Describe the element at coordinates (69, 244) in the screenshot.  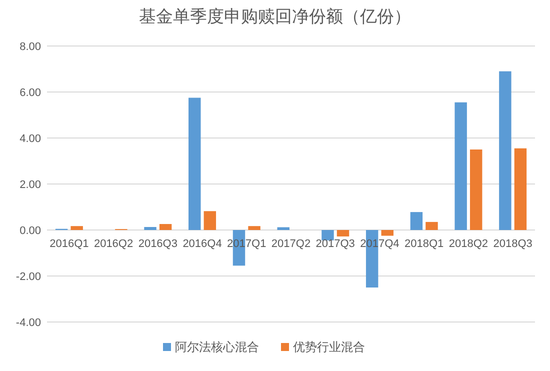
I see `x-tick-label: 2016Q1` at that location.